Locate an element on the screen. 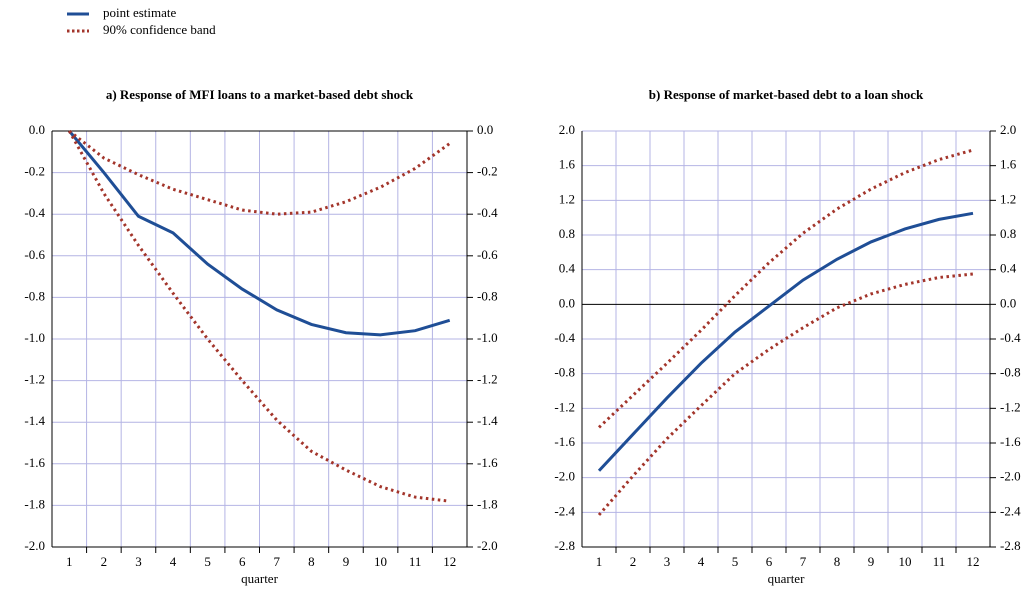  y-tick-label: 0.4 is located at coordinates (567, 268).